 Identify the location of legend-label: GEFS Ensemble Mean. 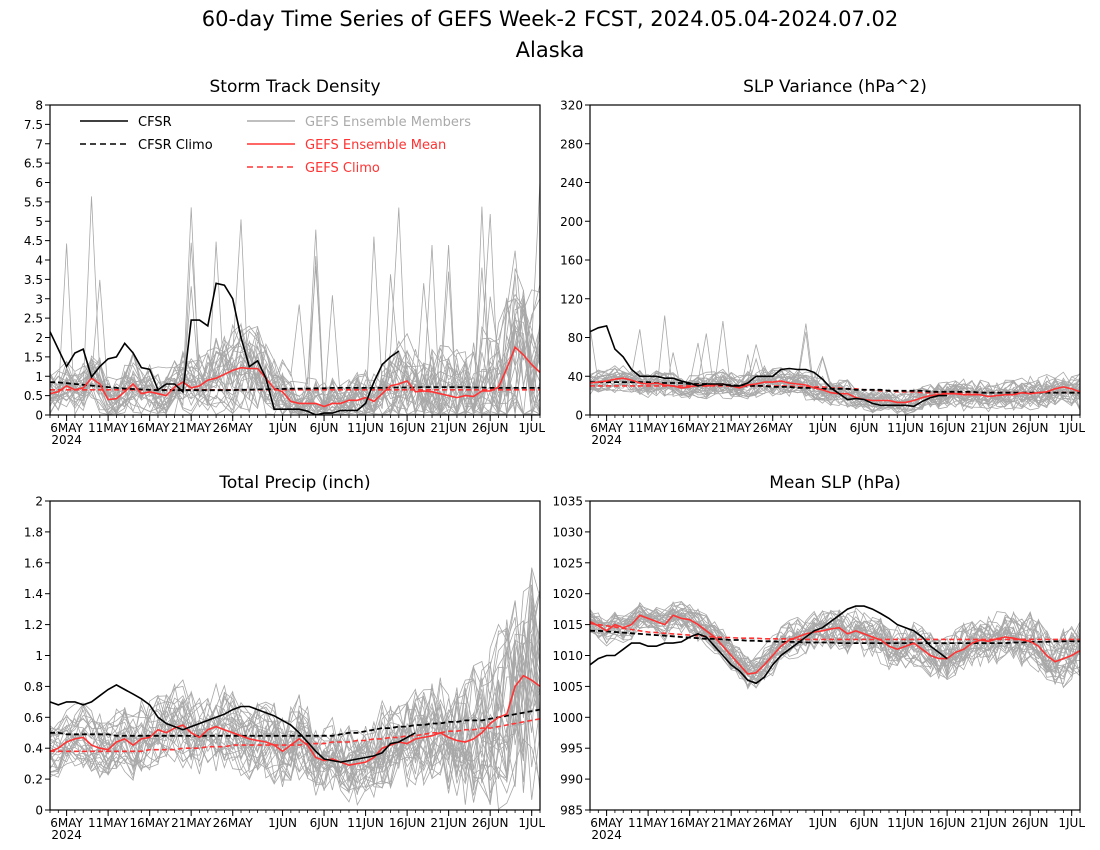
(375, 145).